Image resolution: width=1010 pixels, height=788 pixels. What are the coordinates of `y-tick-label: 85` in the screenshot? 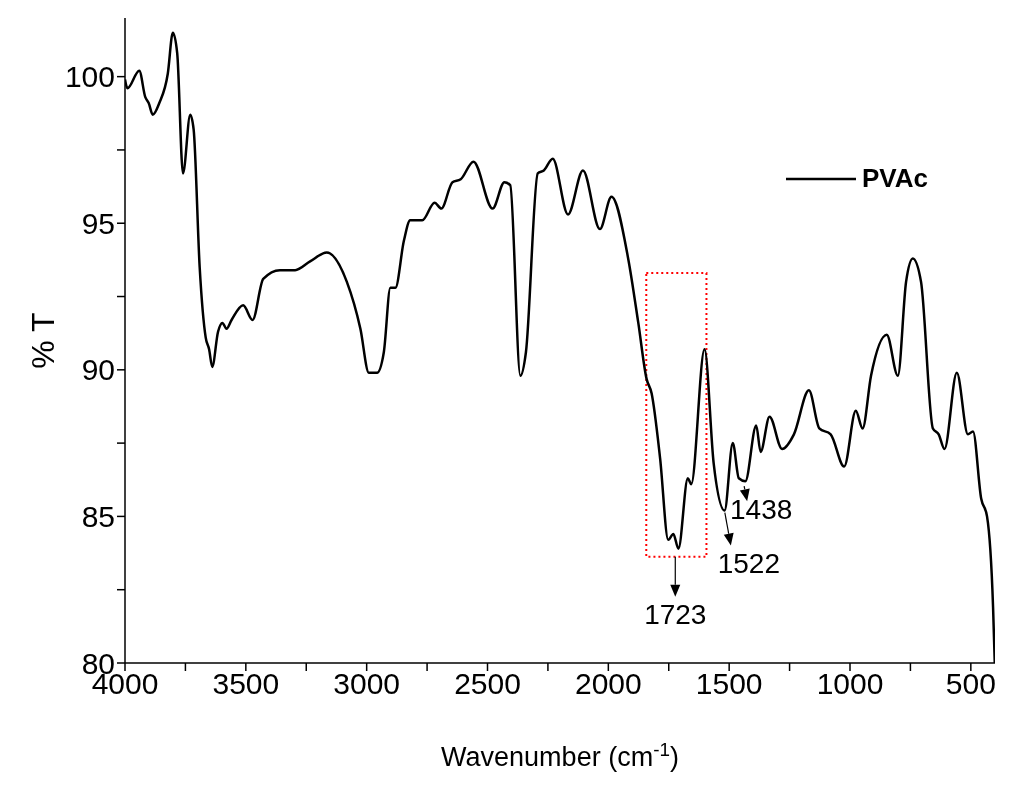 It's located at (98, 517).